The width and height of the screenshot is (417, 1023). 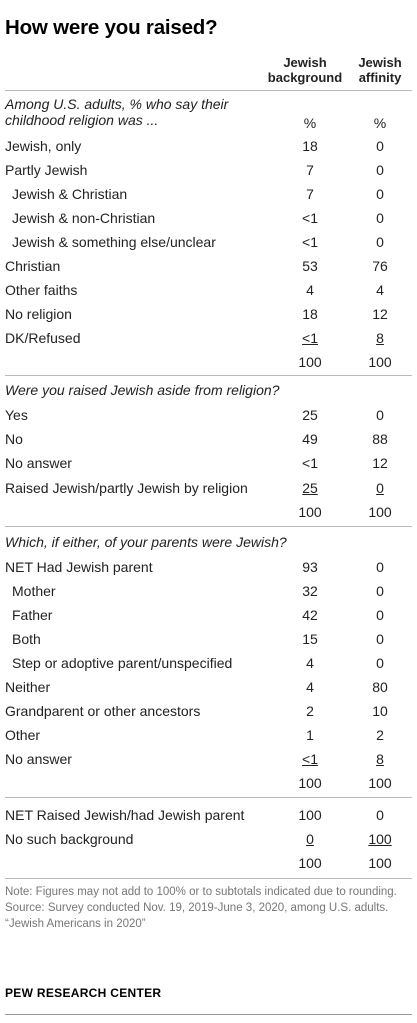 What do you see at coordinates (117, 104) in the screenshot?
I see `question-line: Among U.S. adults, % who say their` at bounding box center [117, 104].